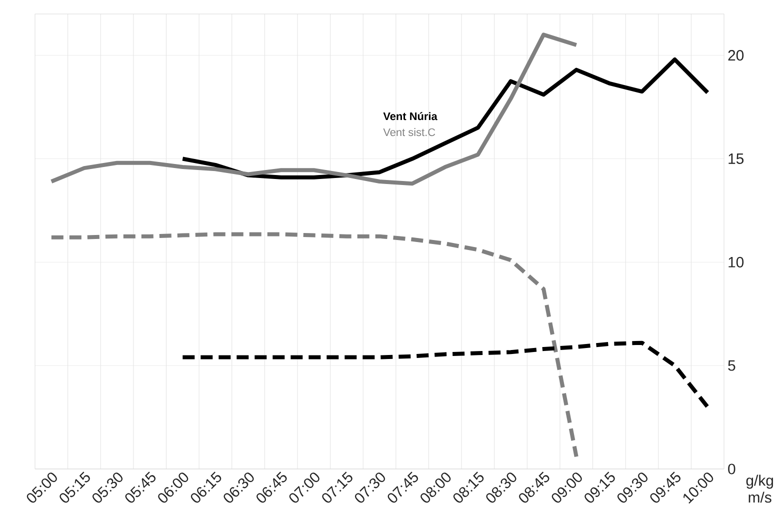 Image resolution: width=782 pixels, height=529 pixels. I want to click on y-tick-label: 5, so click(732, 365).